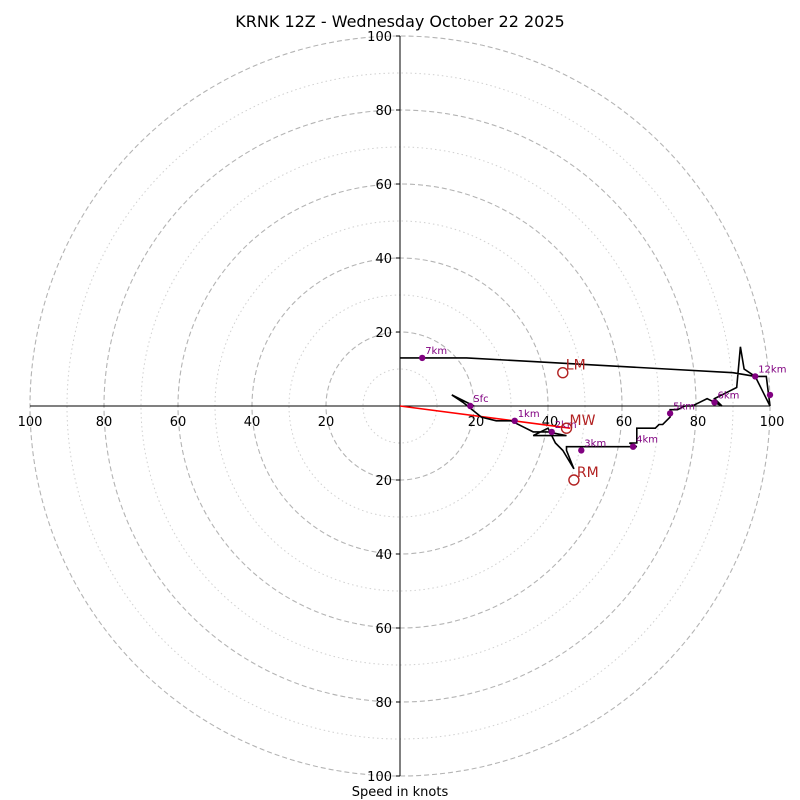  What do you see at coordinates (647, 440) in the screenshot?
I see `height-marker-label: 4km` at bounding box center [647, 440].